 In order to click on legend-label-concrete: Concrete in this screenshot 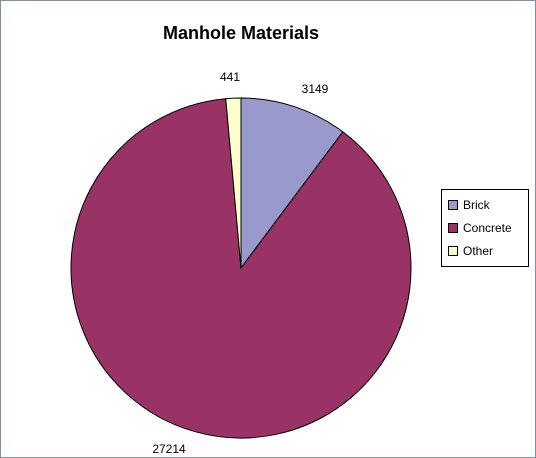, I will do `click(487, 228)`.